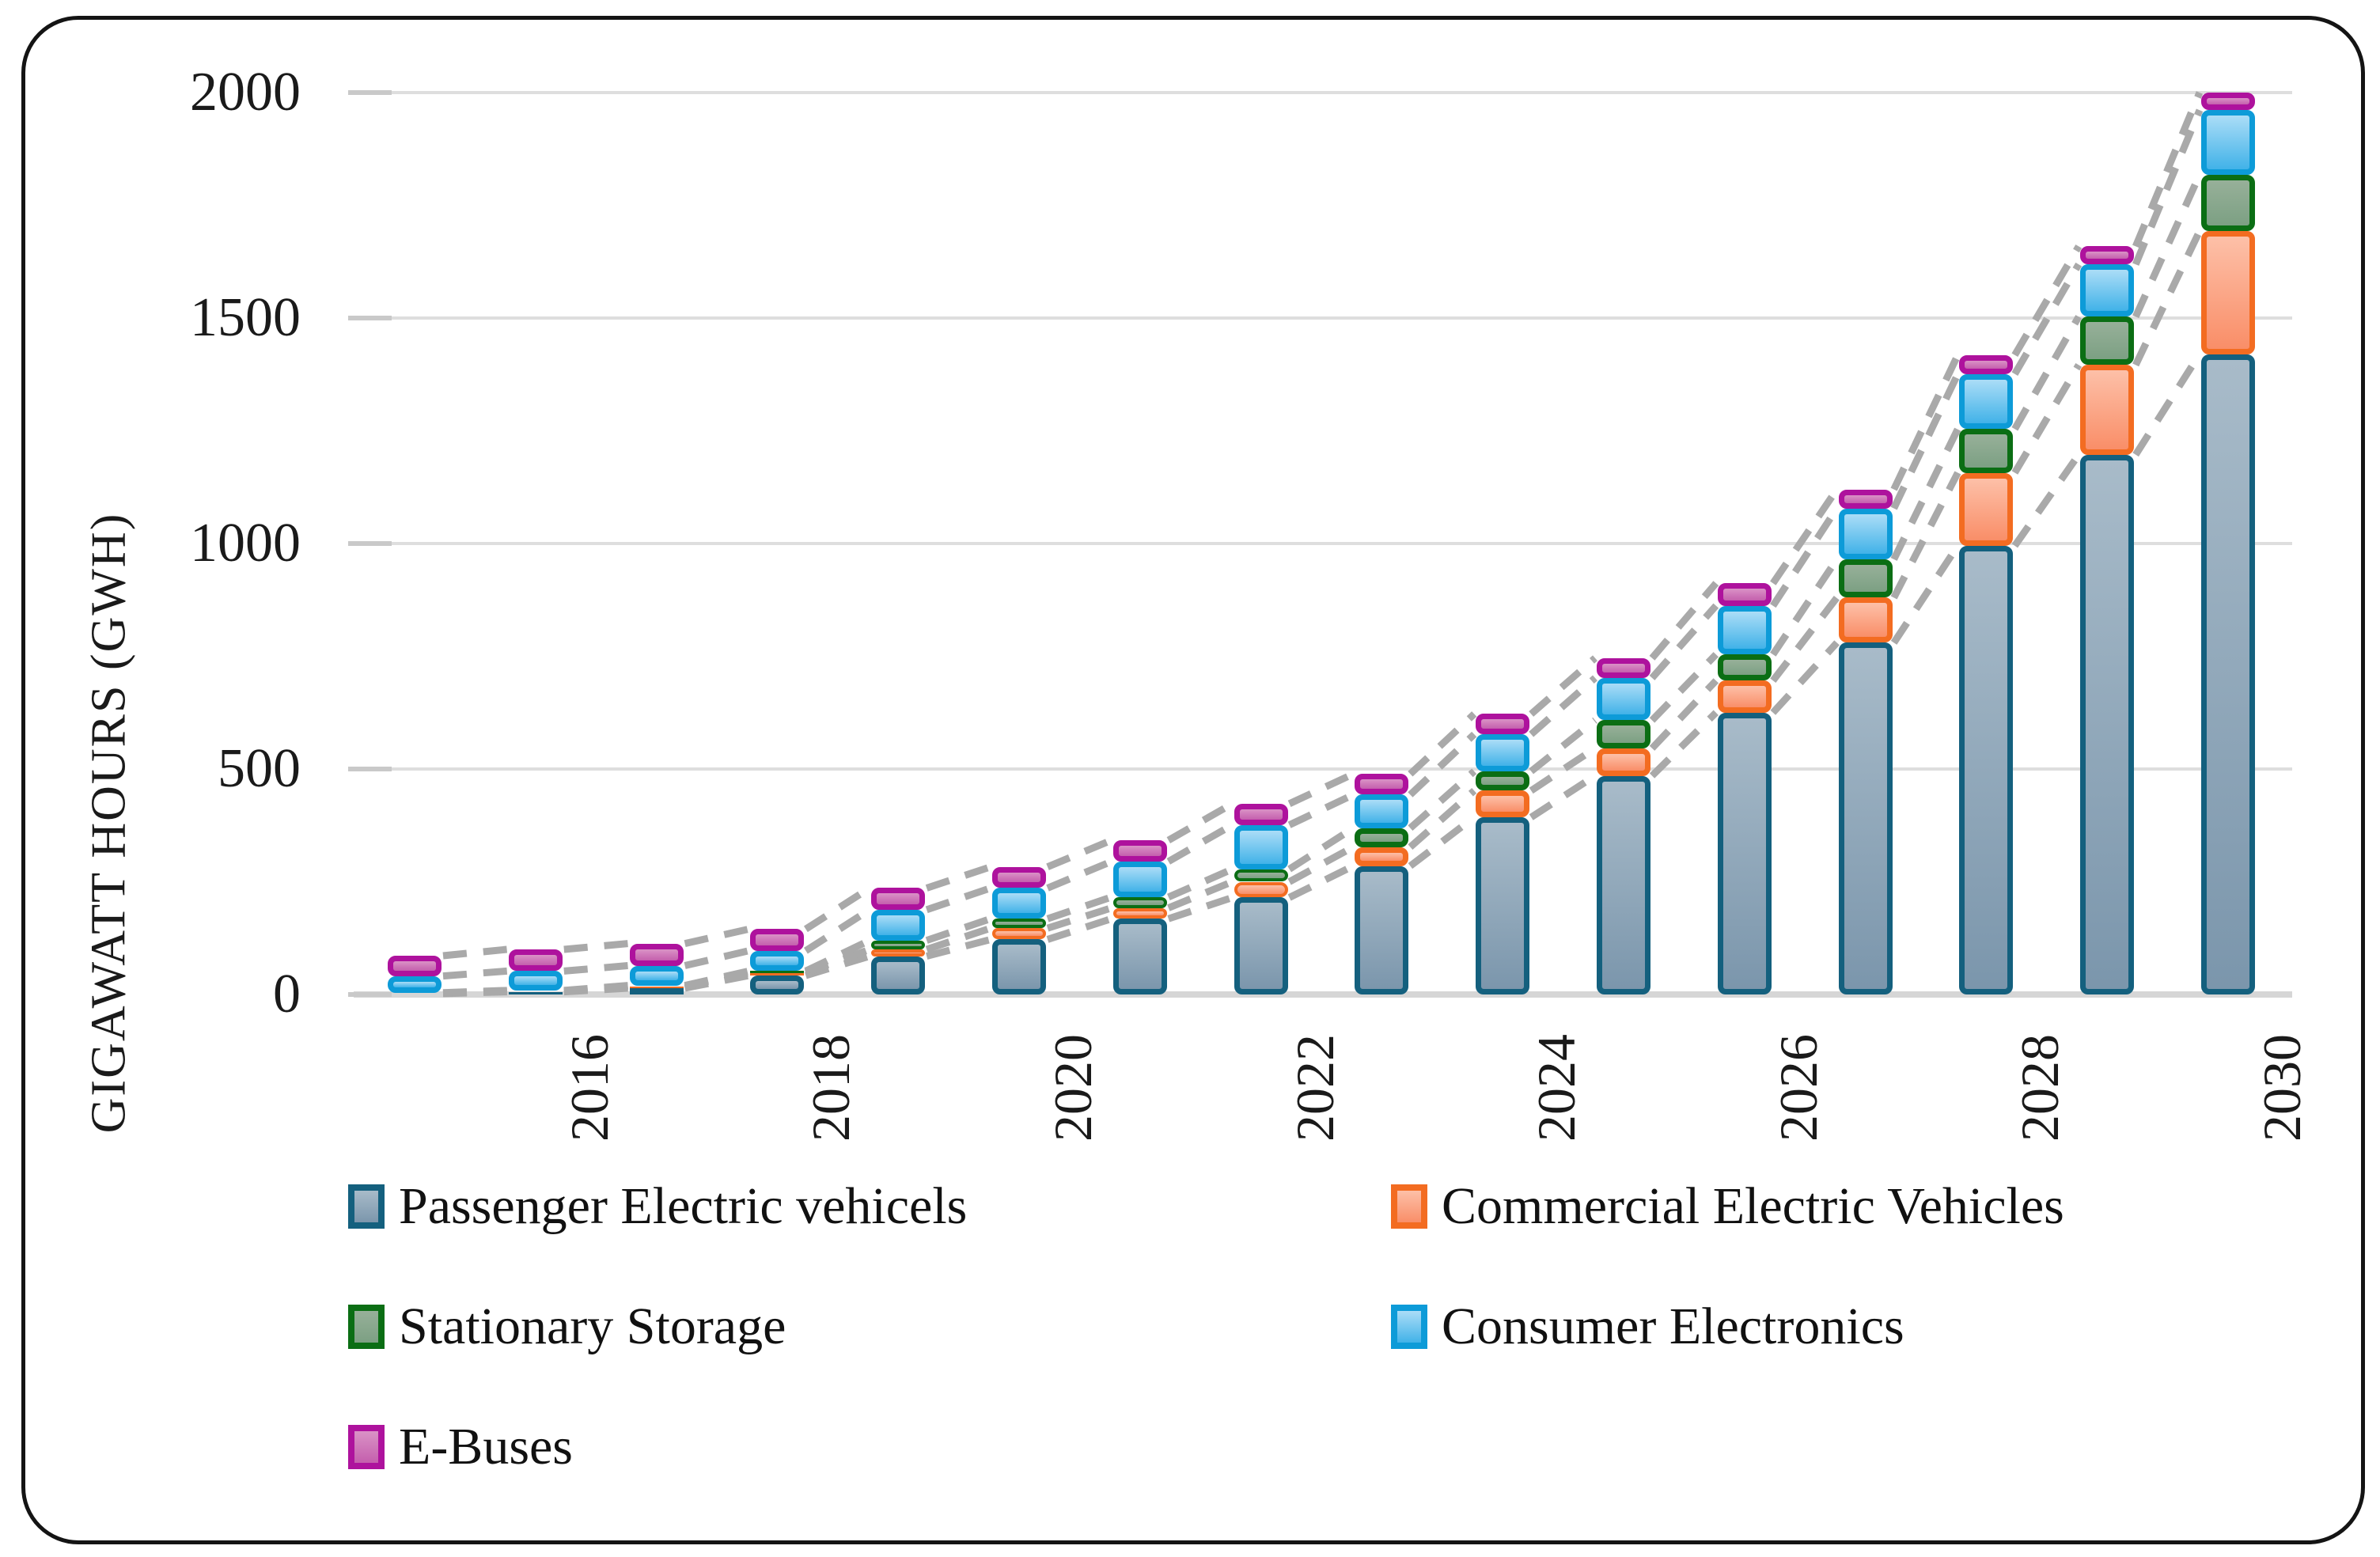 This screenshot has width=2380, height=1557. What do you see at coordinates (1623, 699) in the screenshot?
I see `bar-segment-2025-consumer` at bounding box center [1623, 699].